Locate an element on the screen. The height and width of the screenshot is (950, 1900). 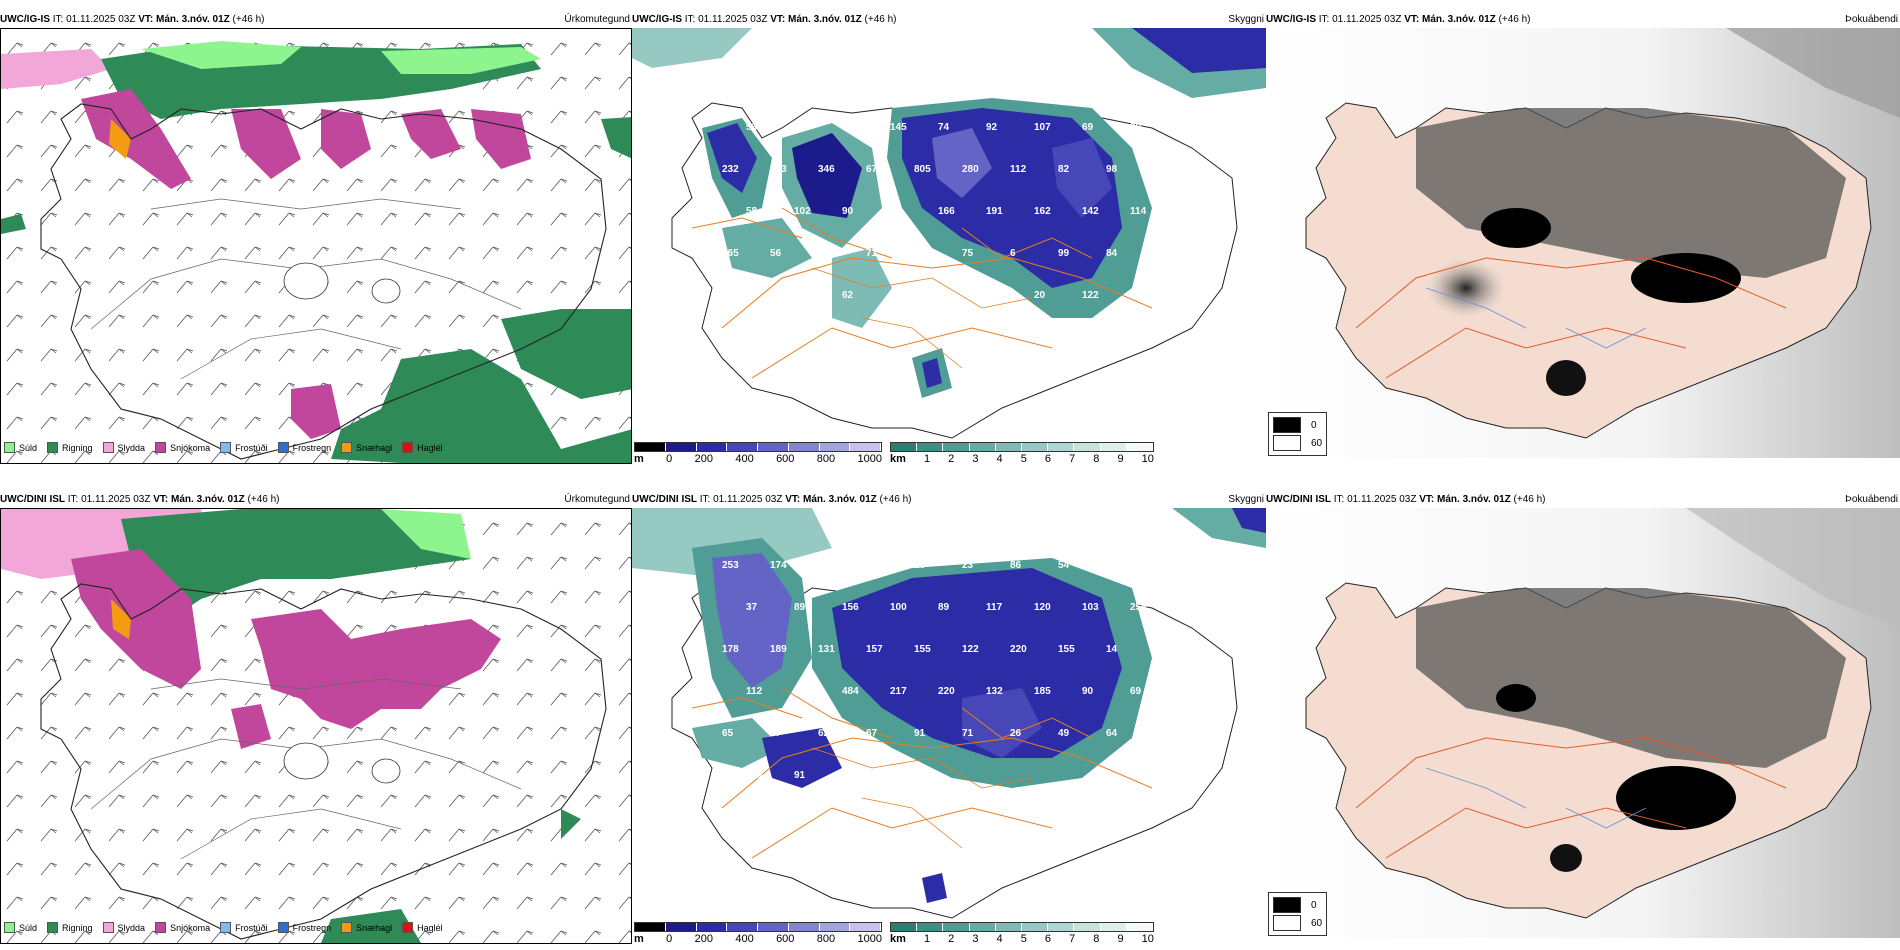
visibility-scale-bar is located at coordinates (1022, 447).